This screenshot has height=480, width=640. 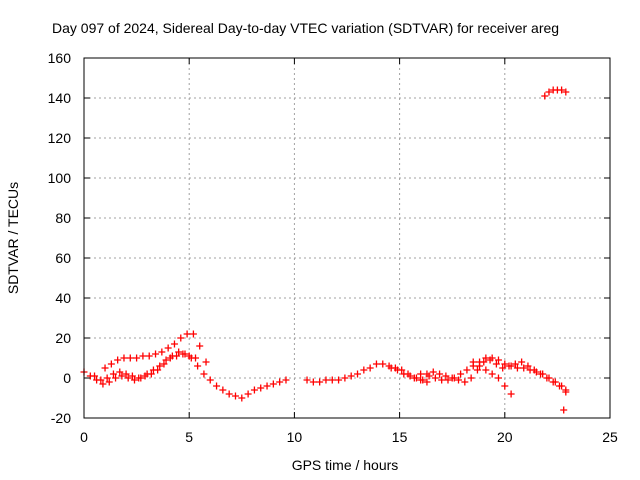 I want to click on series-track-b, so click(x=155, y=351).